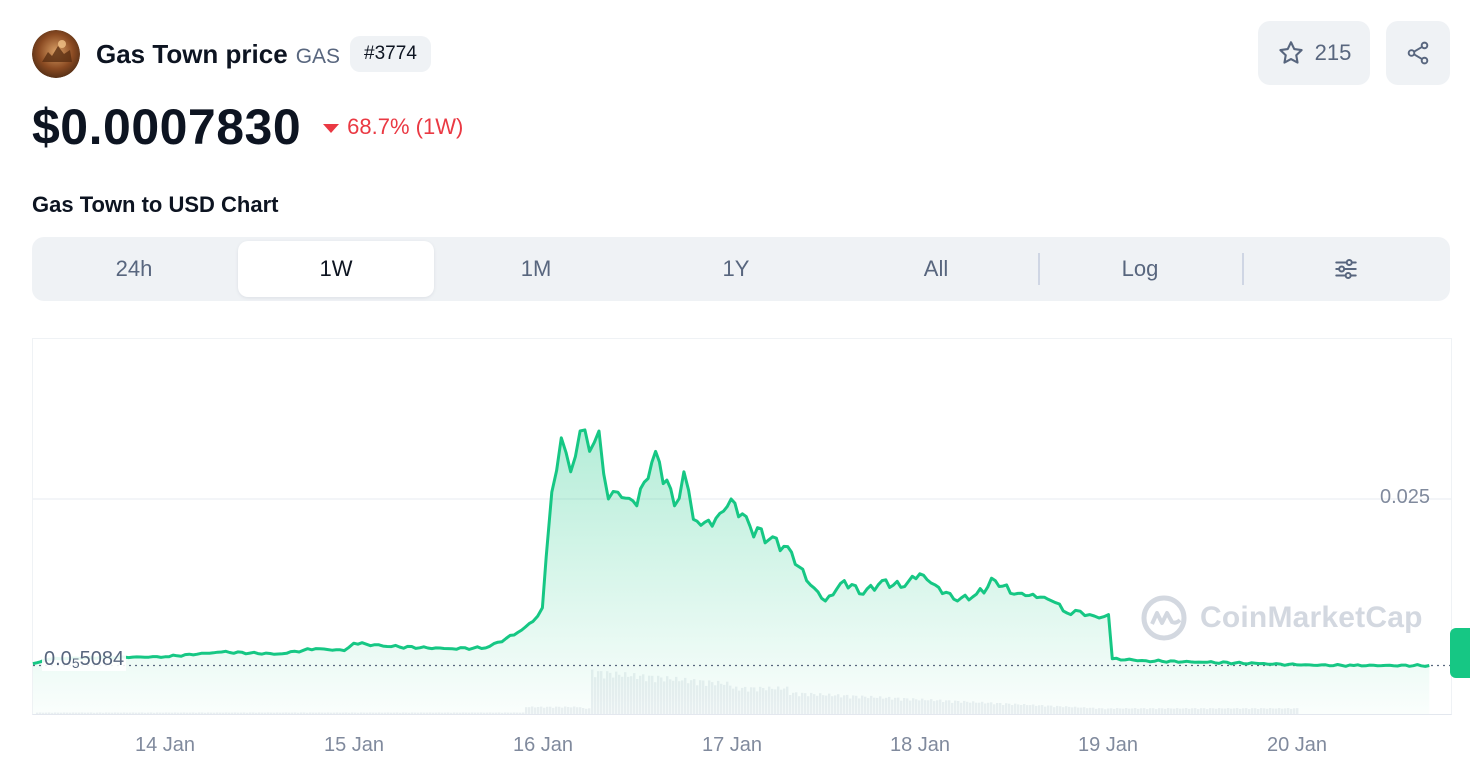  What do you see at coordinates (155, 204) in the screenshot?
I see `chart-title: Gas Town to USD Chart` at bounding box center [155, 204].